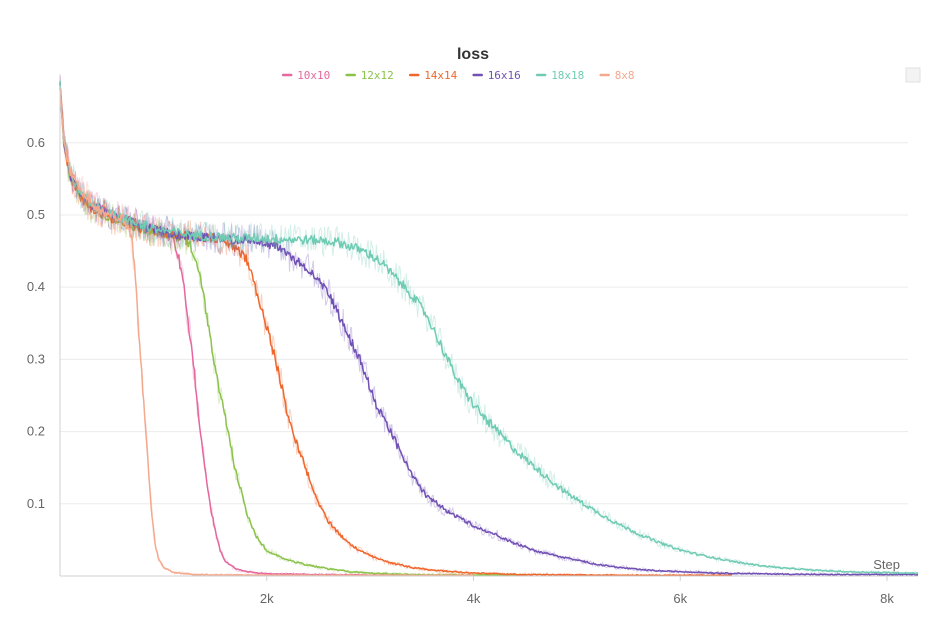 The height and width of the screenshot is (629, 947). I want to click on panel-menu-button, so click(913, 75).